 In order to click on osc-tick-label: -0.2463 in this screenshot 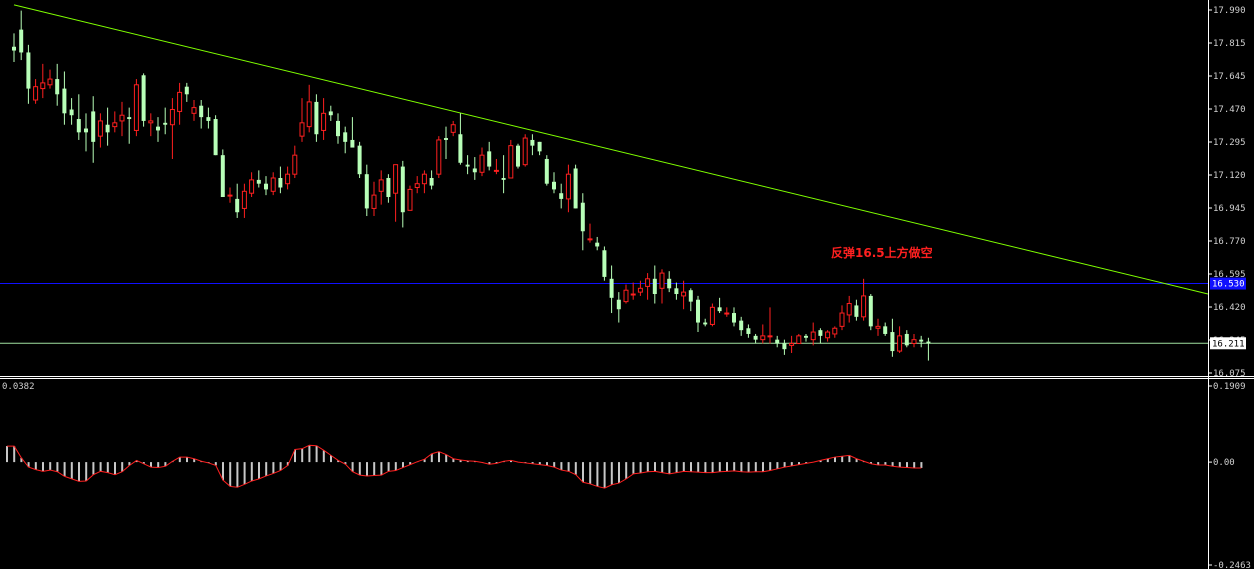, I will do `click(1232, 565)`.